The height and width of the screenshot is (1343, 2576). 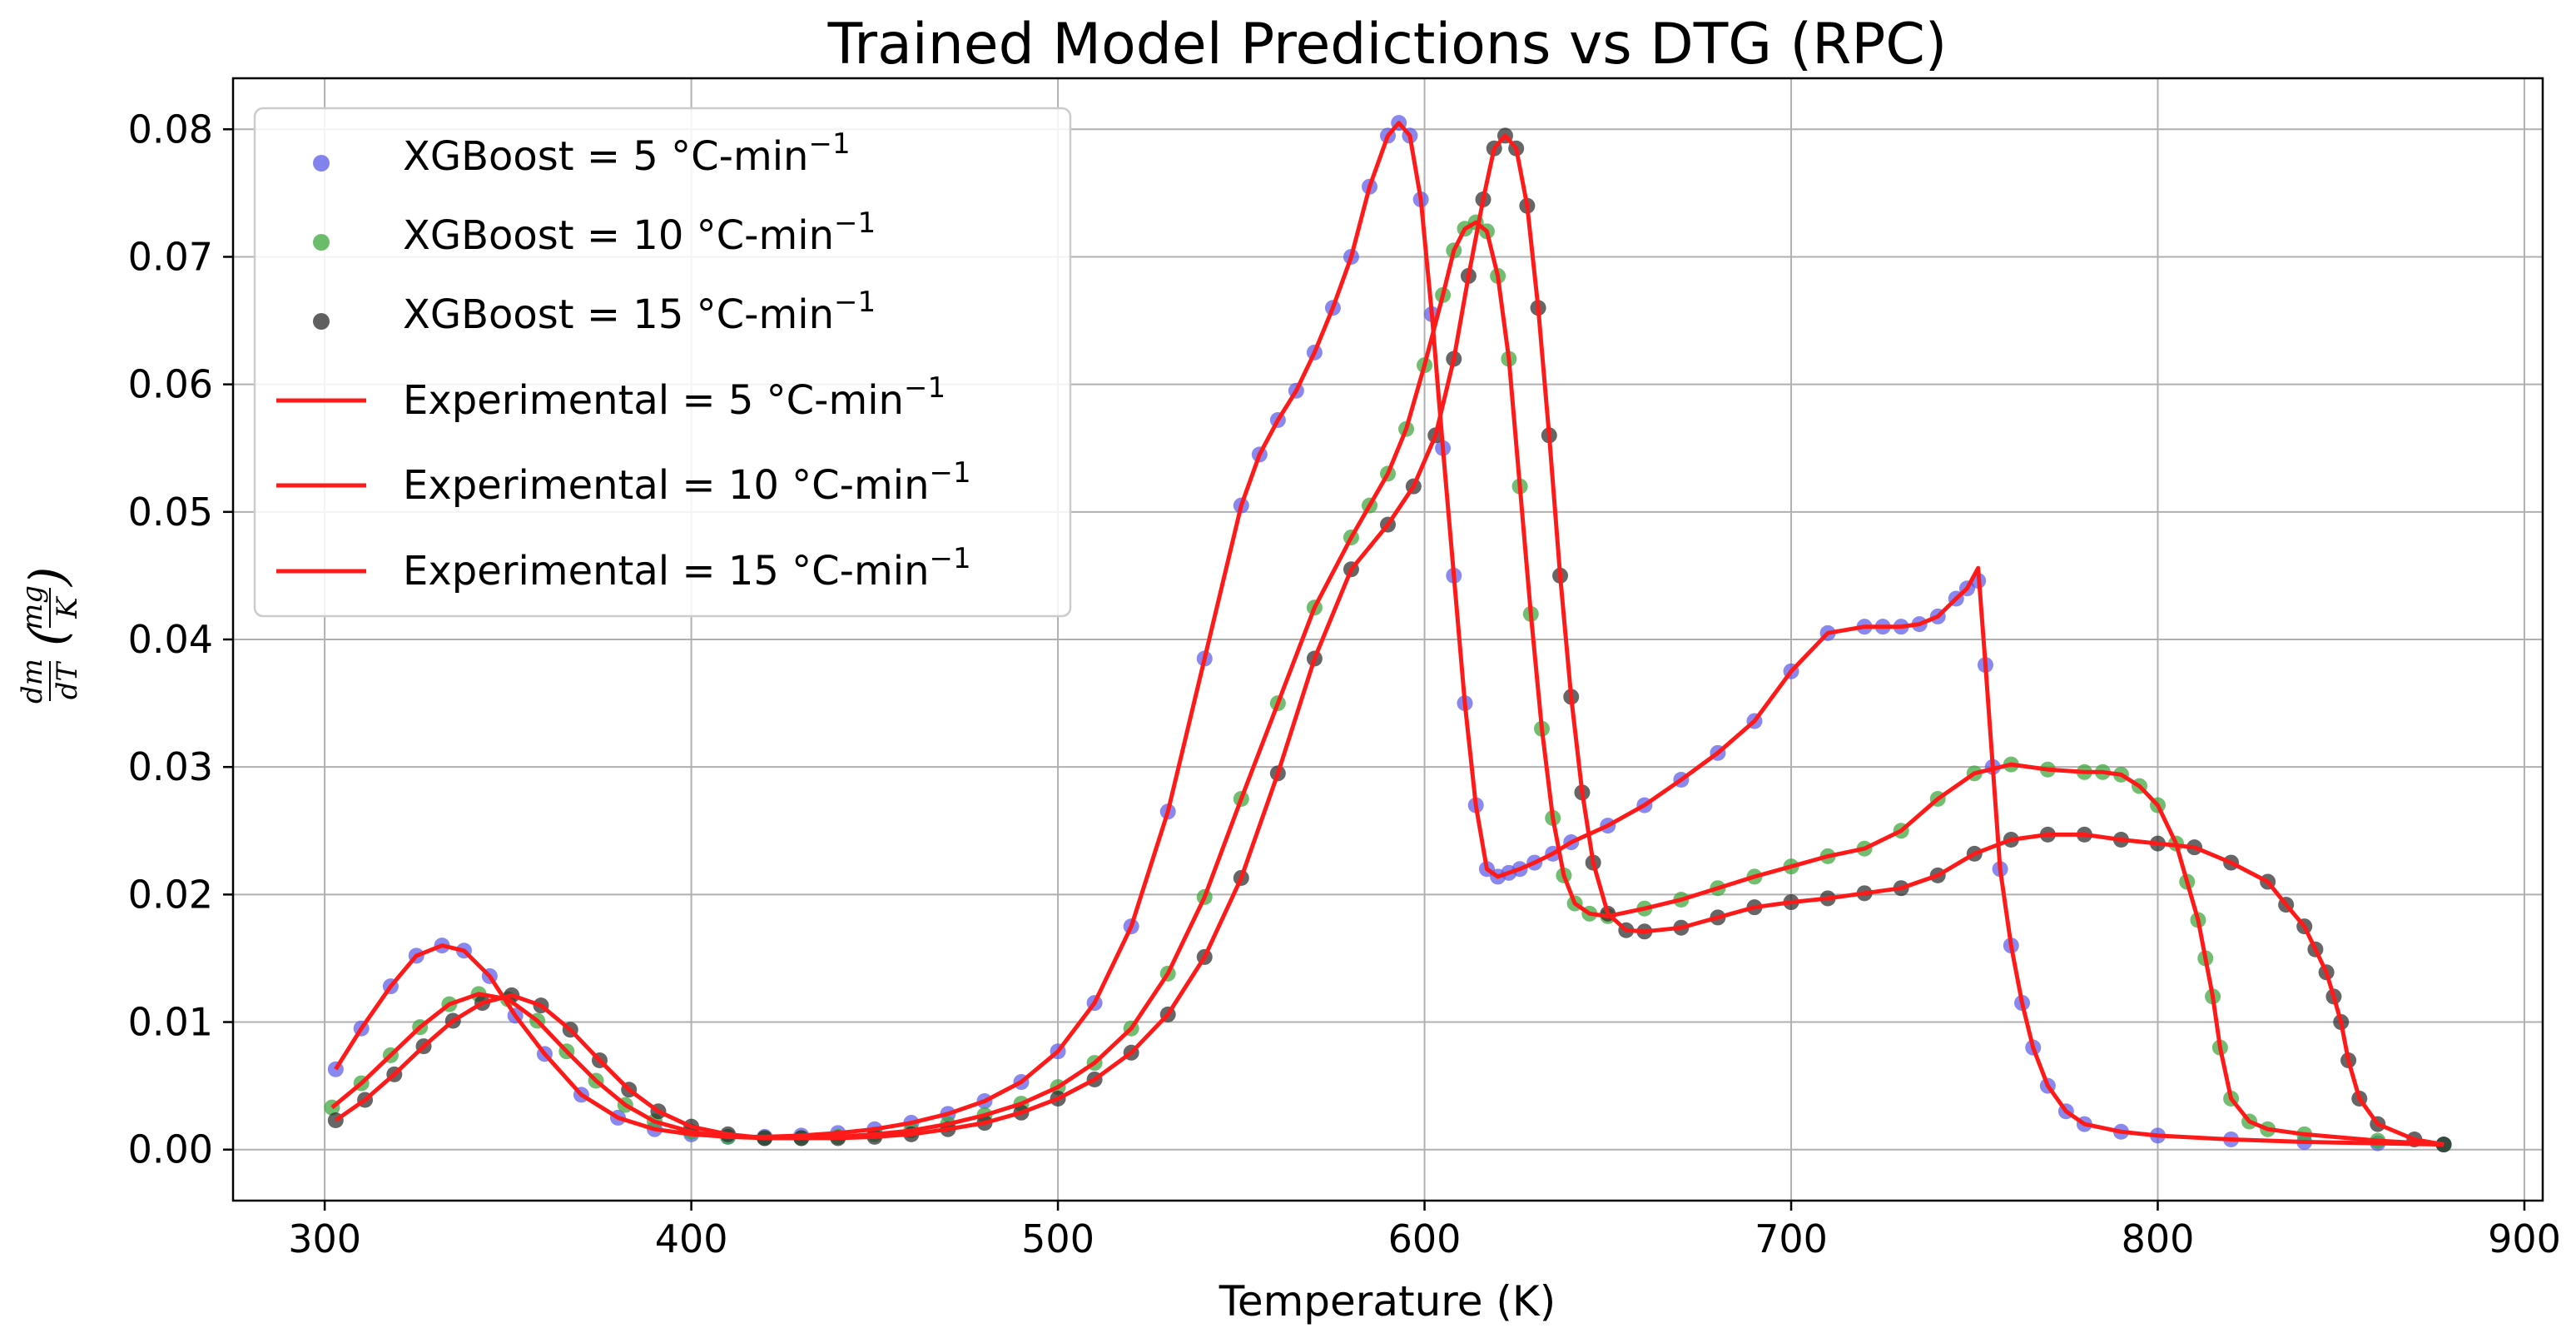 I want to click on legend-label-6: Experimental = 15 °C-min−1, so click(x=687, y=568).